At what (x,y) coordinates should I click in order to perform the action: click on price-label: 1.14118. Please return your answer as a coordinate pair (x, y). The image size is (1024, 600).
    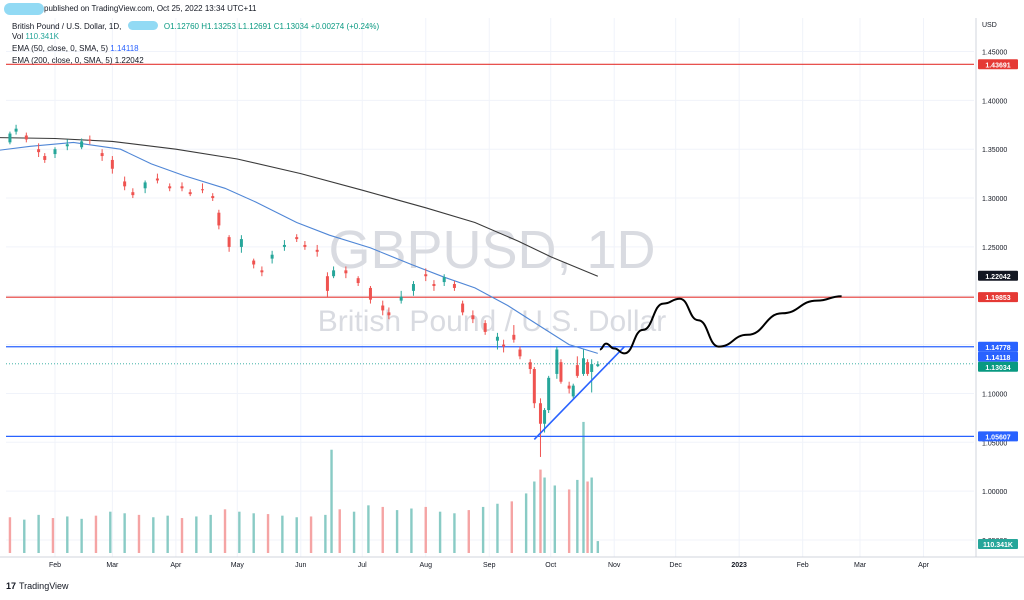
    Looking at the image, I should click on (998, 358).